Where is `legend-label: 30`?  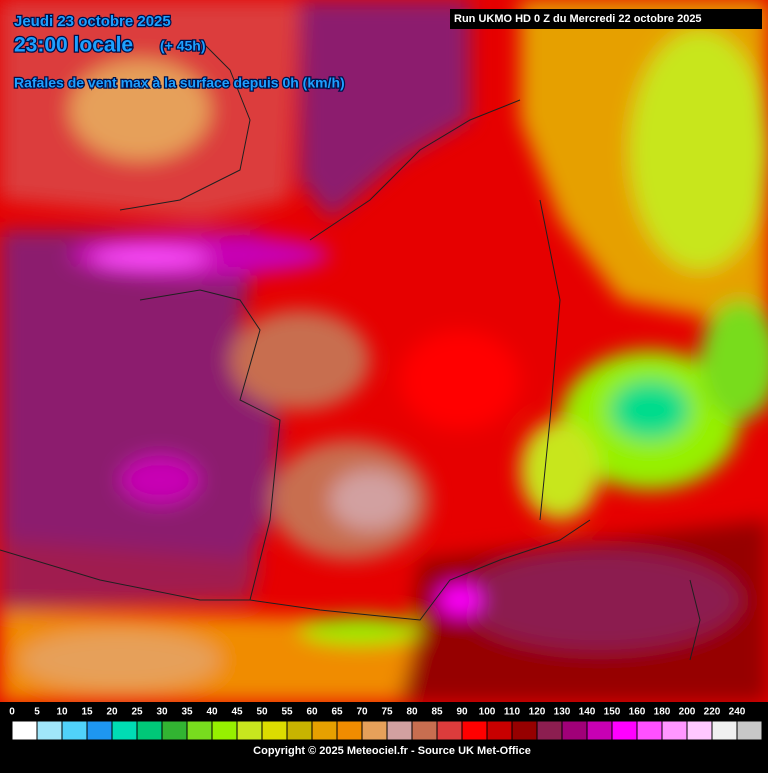
legend-label: 30 is located at coordinates (162, 712).